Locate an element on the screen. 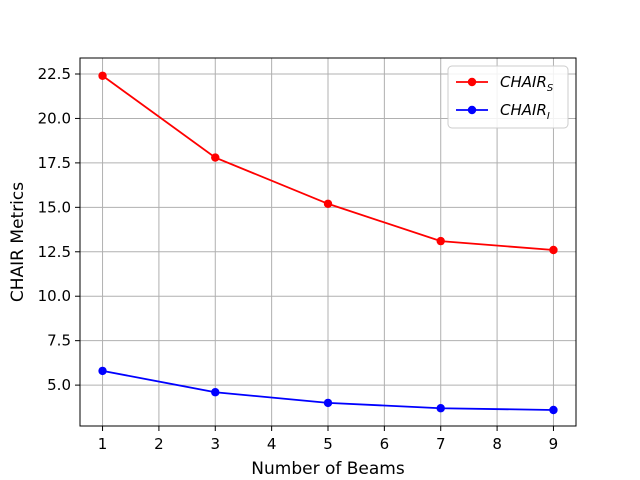  x-tick-label: 6 is located at coordinates (385, 444).